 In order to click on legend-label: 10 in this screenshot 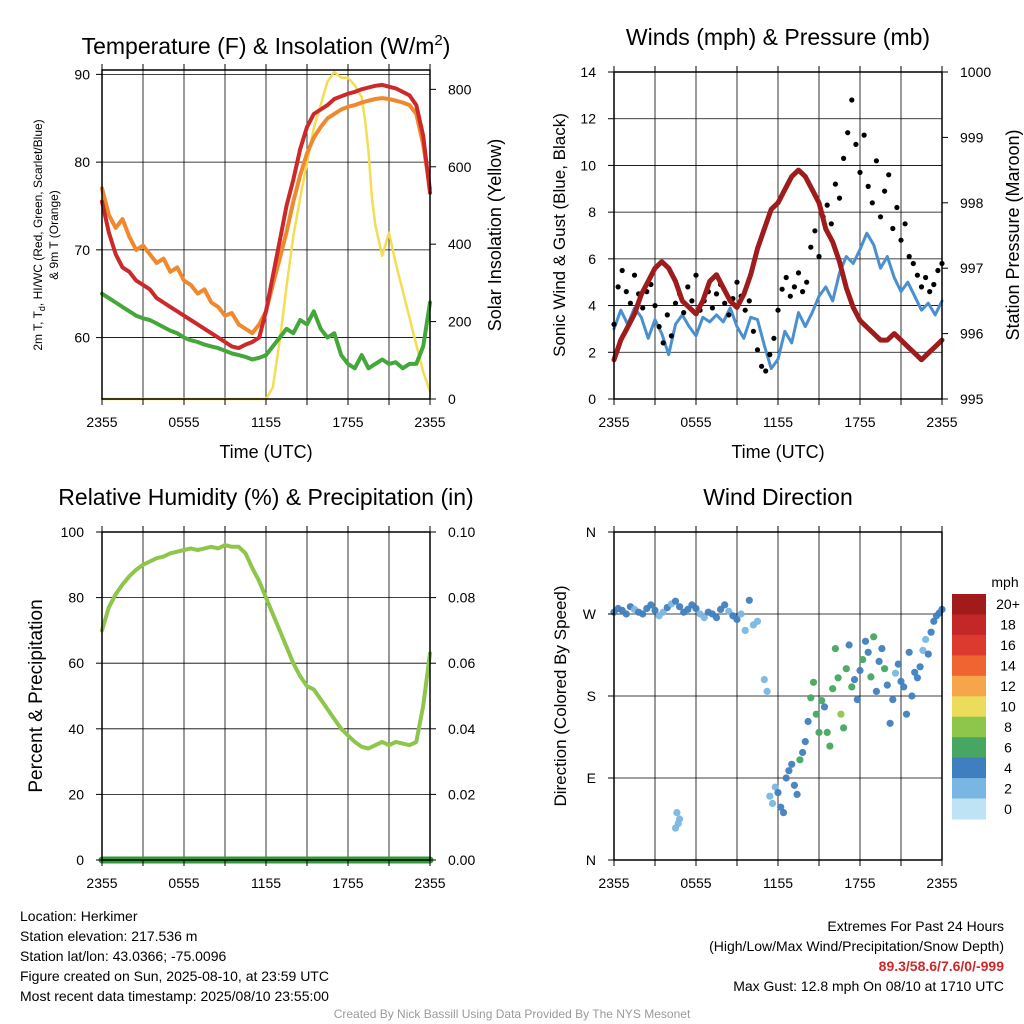, I will do `click(1008, 707)`.